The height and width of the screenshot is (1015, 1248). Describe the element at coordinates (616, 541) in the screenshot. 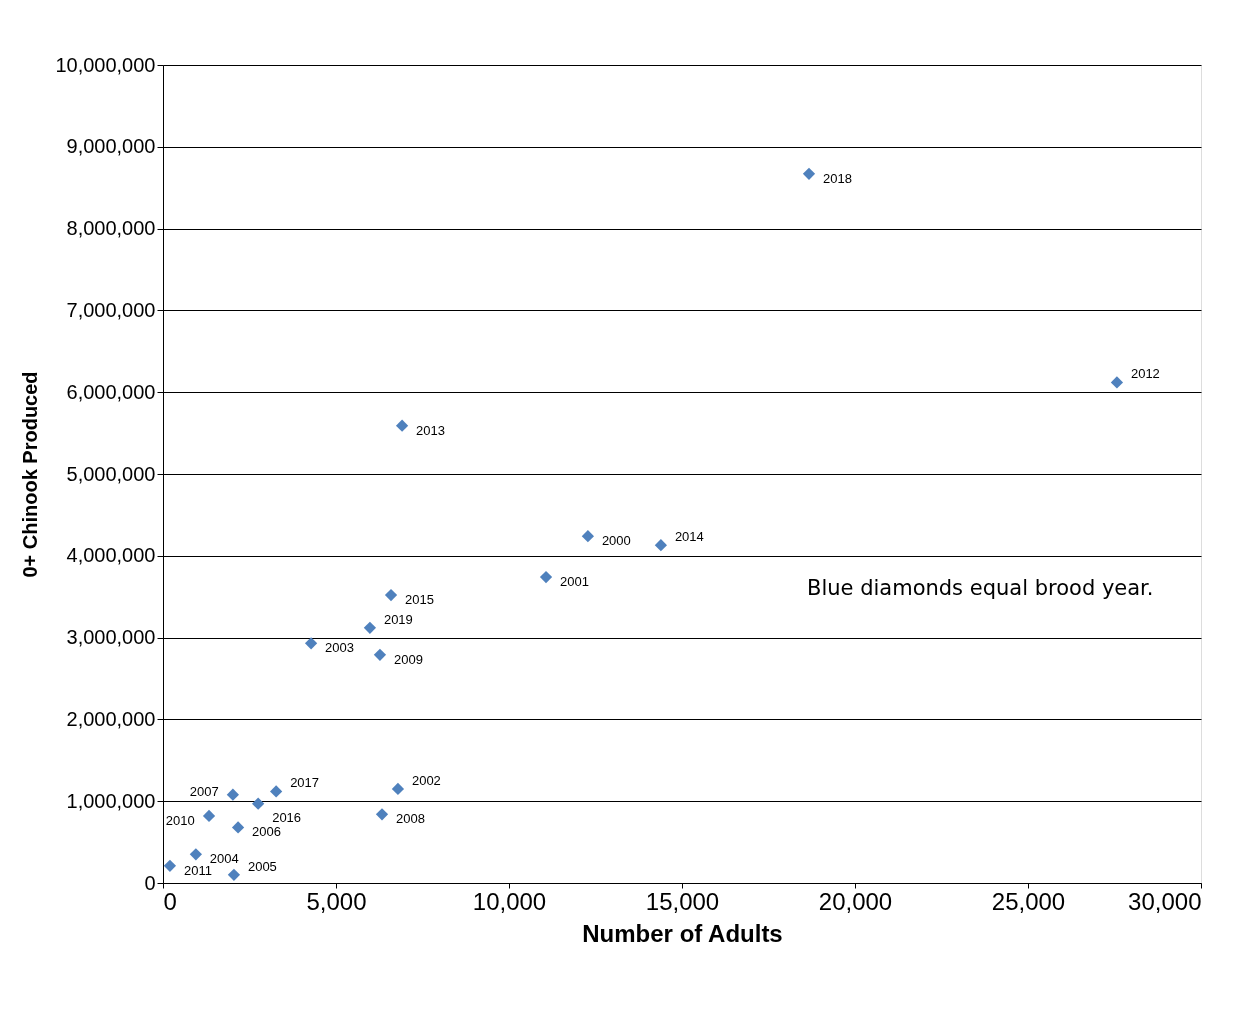

I see `annotation: 2000` at that location.